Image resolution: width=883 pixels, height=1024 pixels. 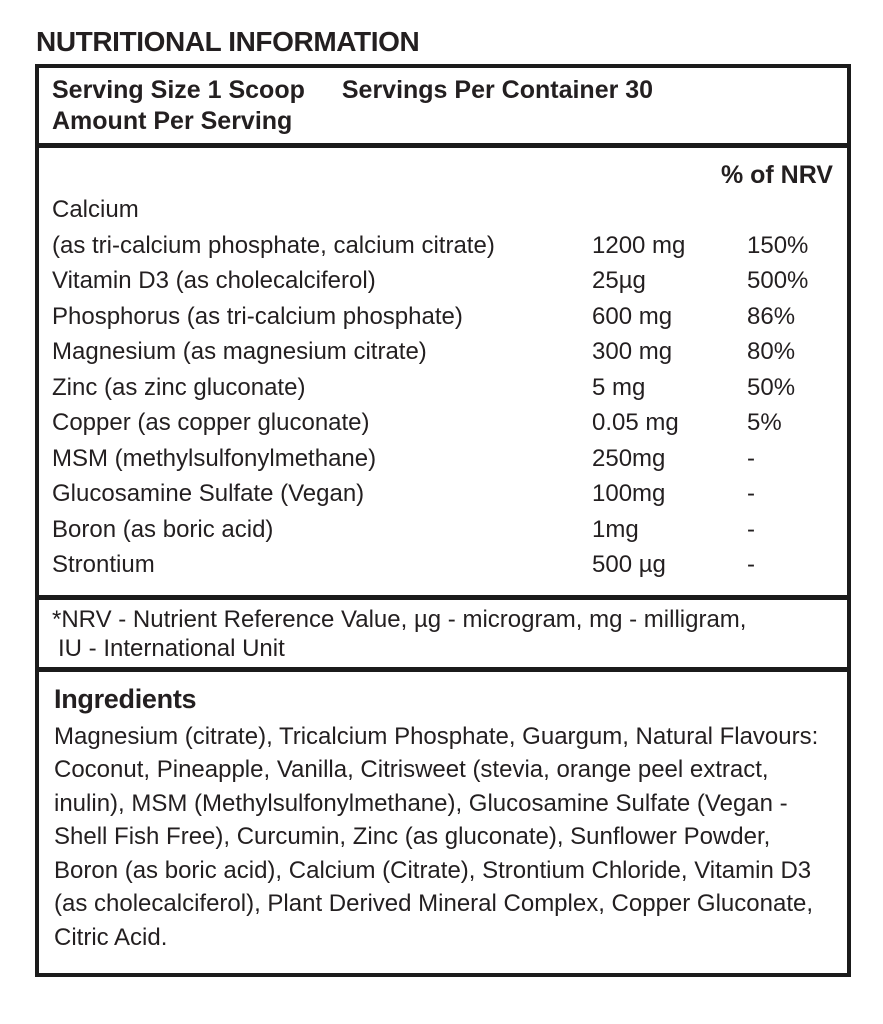 What do you see at coordinates (125, 698) in the screenshot?
I see `ingredients-heading: Ingredients` at bounding box center [125, 698].